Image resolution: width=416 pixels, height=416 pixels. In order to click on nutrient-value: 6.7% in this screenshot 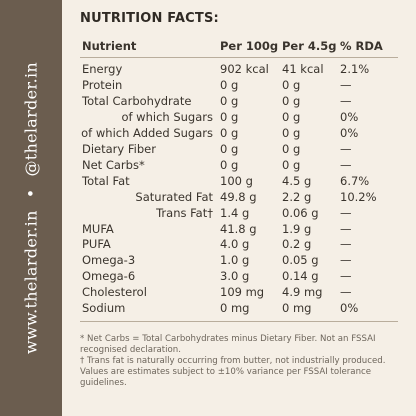, I will do `click(355, 180)`.